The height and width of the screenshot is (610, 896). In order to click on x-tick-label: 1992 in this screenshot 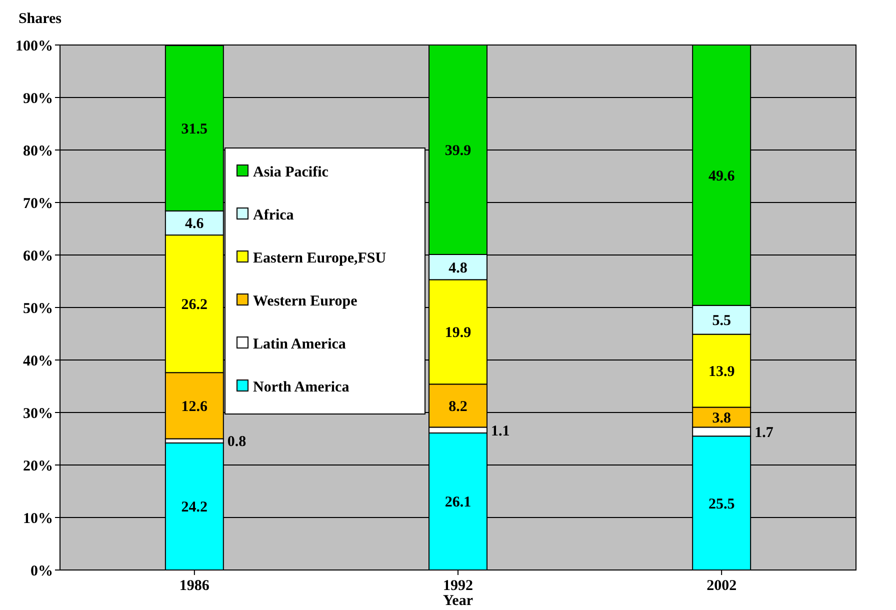, I will do `click(458, 586)`.